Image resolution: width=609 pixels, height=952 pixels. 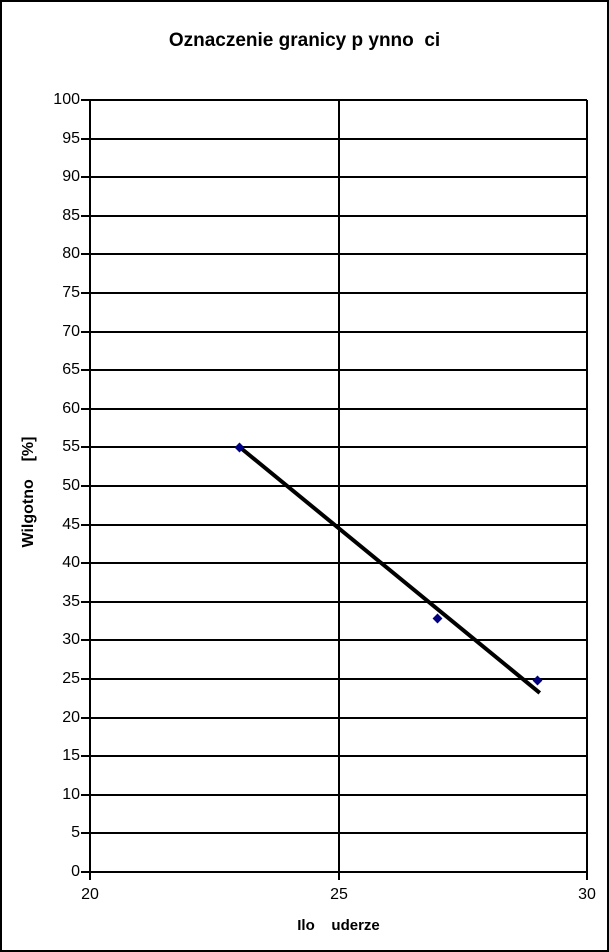 I want to click on y-tick-label: 95, so click(x=71, y=138).